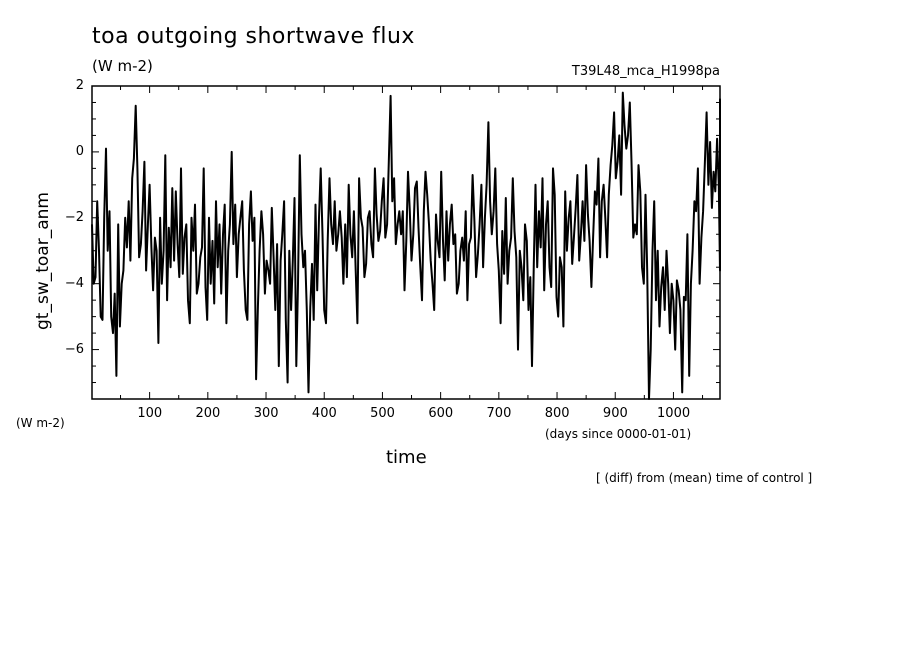 This screenshot has width=904, height=654. I want to click on footnote: [ (diff) from (mean) time of control ], so click(704, 478).